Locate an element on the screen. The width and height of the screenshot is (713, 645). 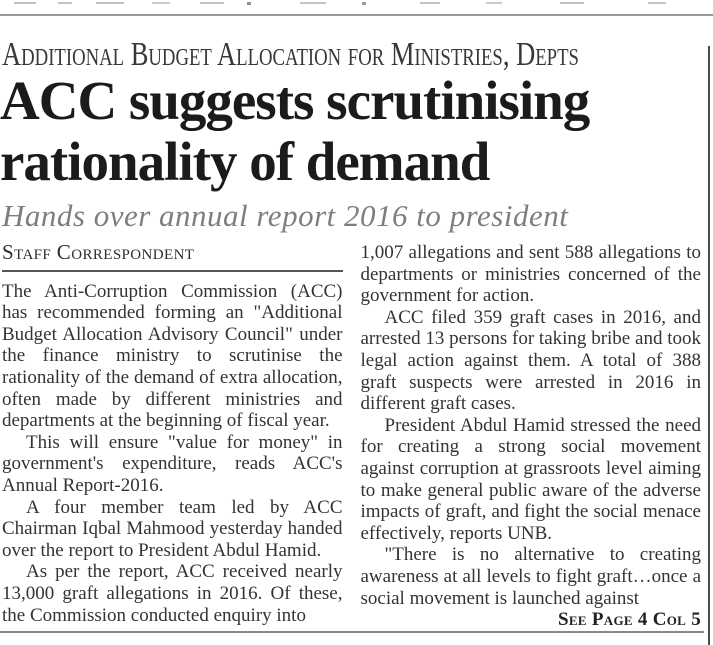
bottom-divider-rule is located at coordinates (352, 632).